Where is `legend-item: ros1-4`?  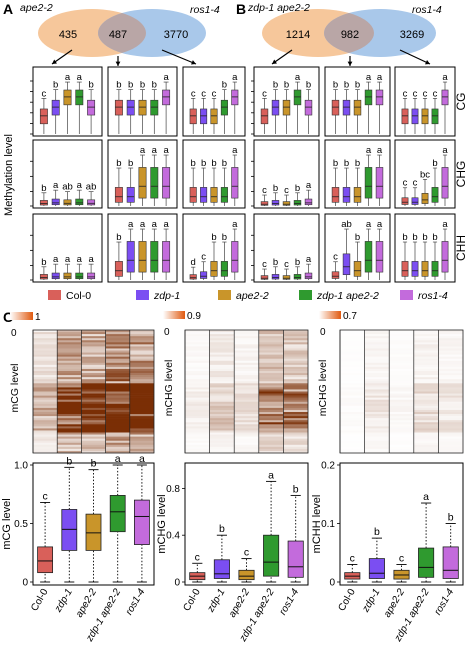 legend-item: ros1-4 is located at coordinates (424, 296).